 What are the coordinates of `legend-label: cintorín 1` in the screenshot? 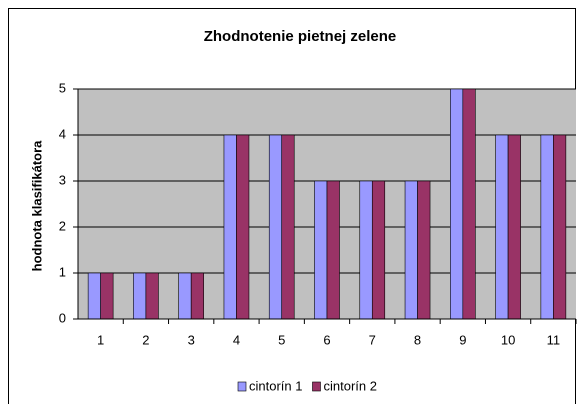 It's located at (275, 385).